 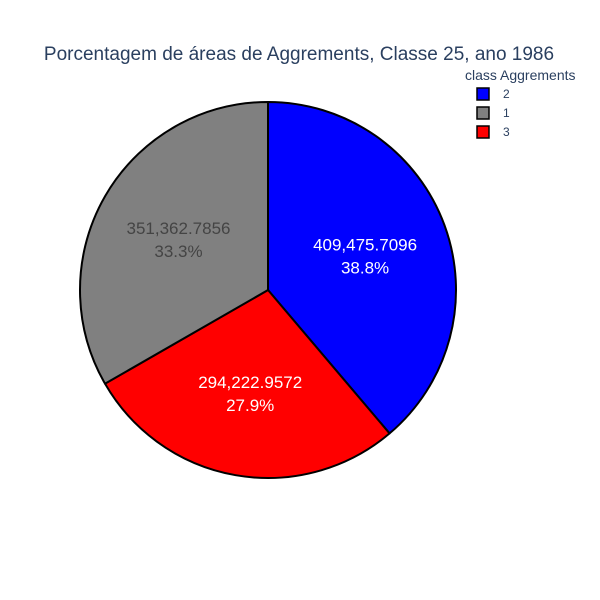 I want to click on legend-item-2: 2, so click(x=493, y=94).